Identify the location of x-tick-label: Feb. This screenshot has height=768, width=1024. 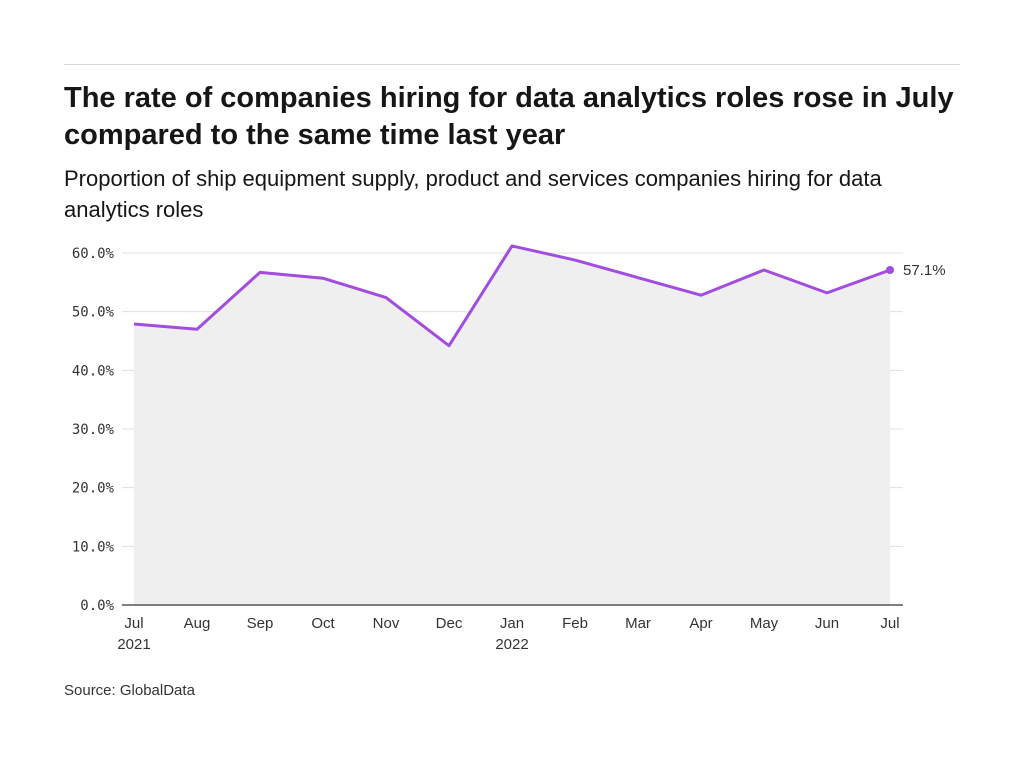
(575, 623).